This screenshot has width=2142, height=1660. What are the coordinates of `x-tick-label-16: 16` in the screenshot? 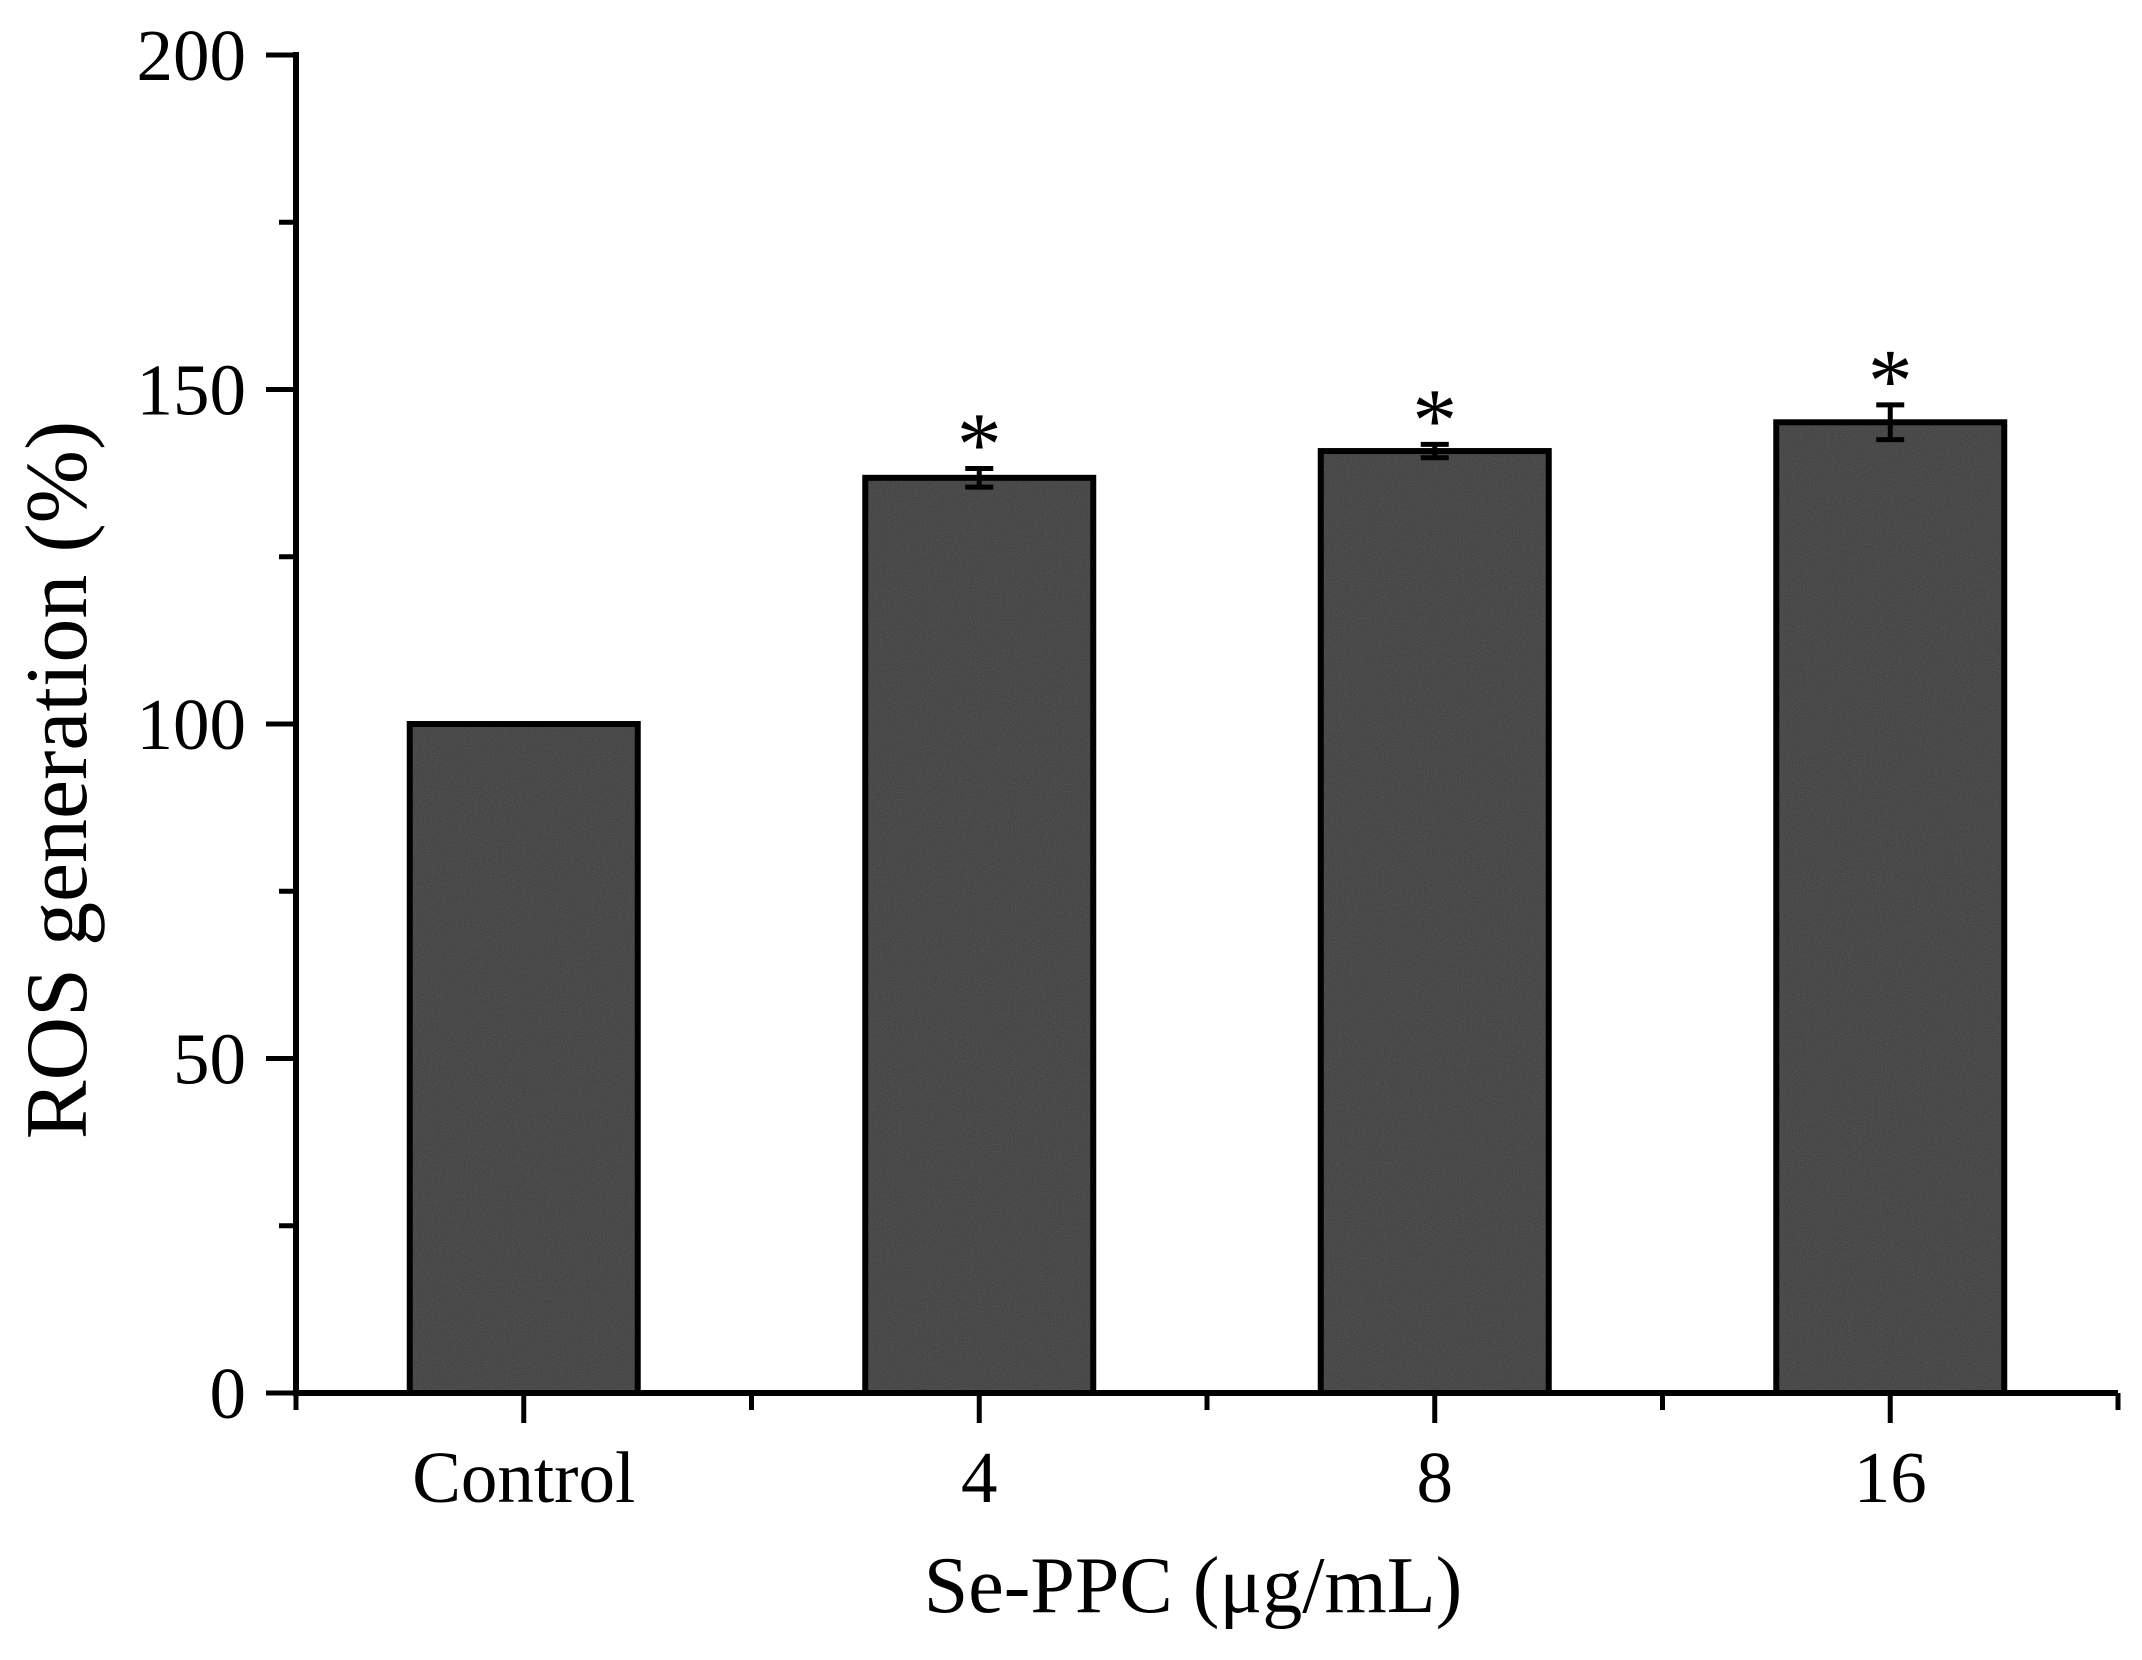 It's located at (1890, 1477).